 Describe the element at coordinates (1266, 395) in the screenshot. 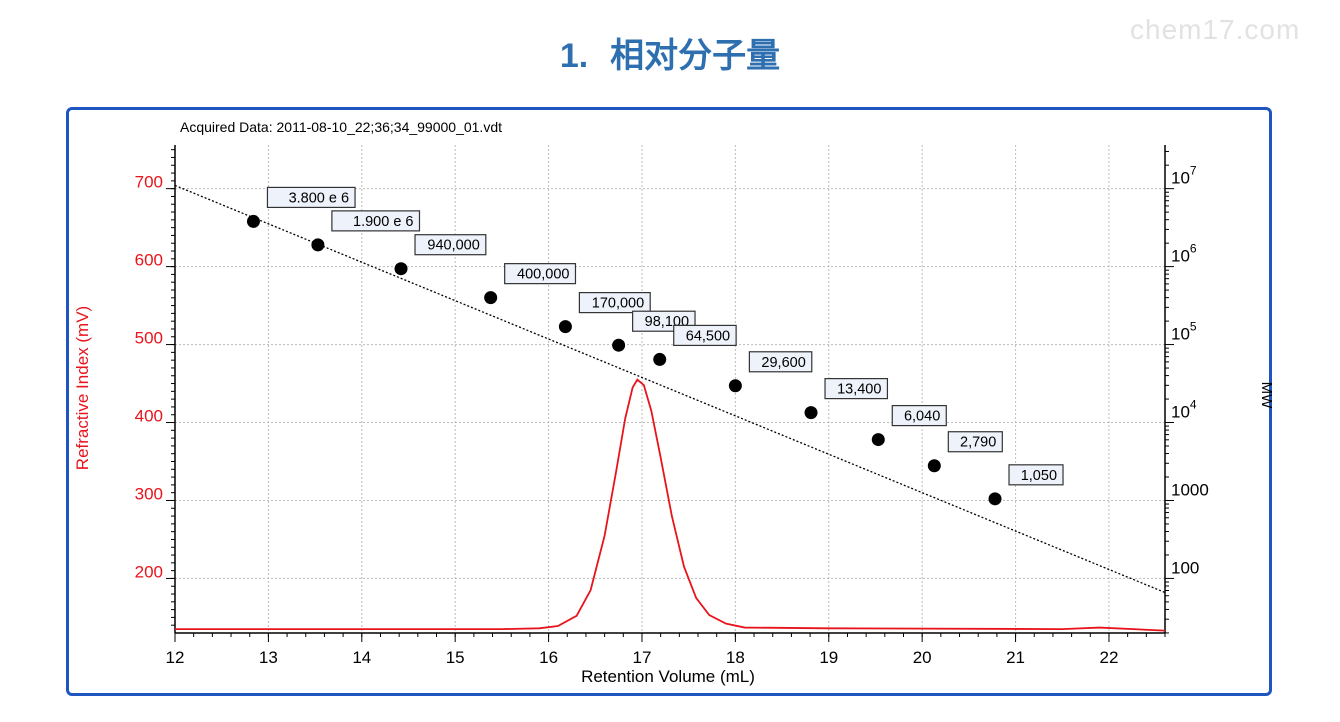

I see `y2-axis-label: MW` at that location.